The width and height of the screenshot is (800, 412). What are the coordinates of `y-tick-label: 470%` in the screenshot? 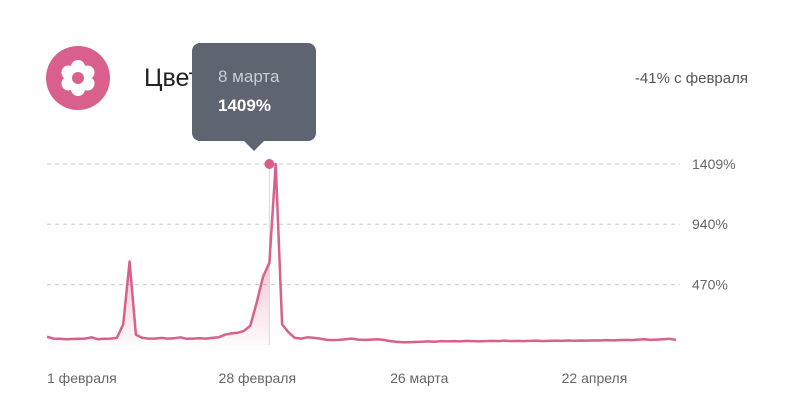 It's located at (710, 285).